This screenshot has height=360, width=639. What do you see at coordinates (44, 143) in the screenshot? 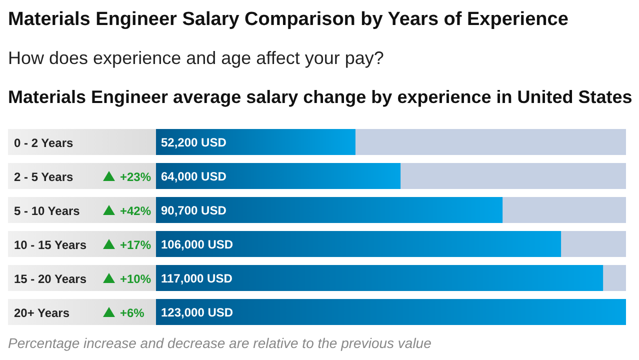
I see `y-tick-label: 0 - 2 Years` at bounding box center [44, 143].